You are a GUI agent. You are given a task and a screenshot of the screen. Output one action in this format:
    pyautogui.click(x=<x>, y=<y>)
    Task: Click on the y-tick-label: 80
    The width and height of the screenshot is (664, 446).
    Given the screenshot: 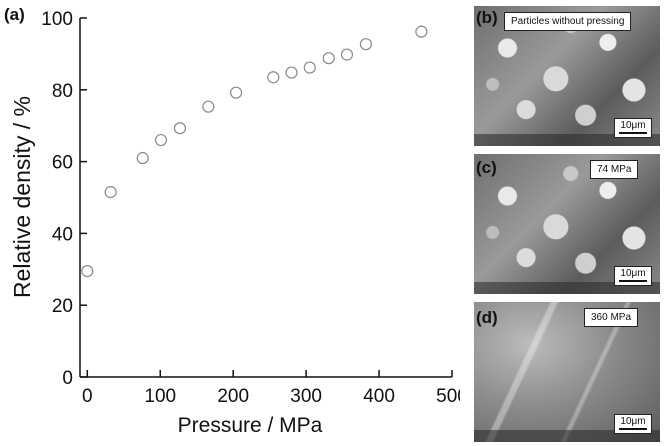 What is the action you would take?
    pyautogui.click(x=62, y=91)
    